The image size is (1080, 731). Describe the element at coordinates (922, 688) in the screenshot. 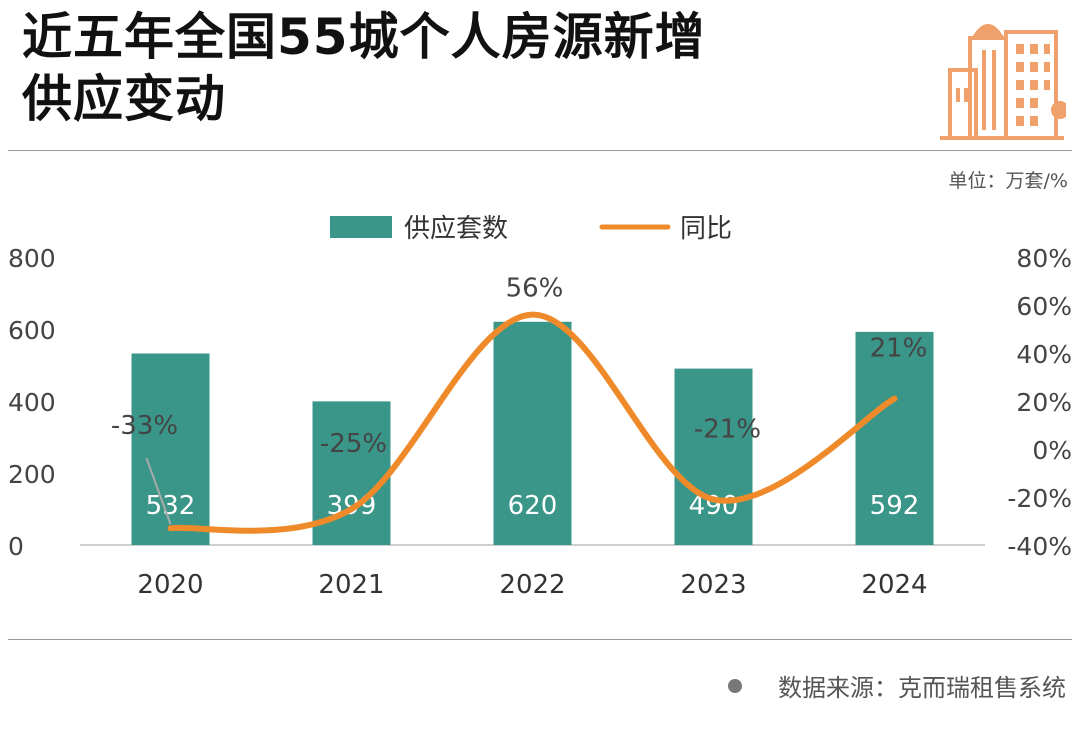

I see `source-label: 数据来源：克而瑞租售系统` at that location.